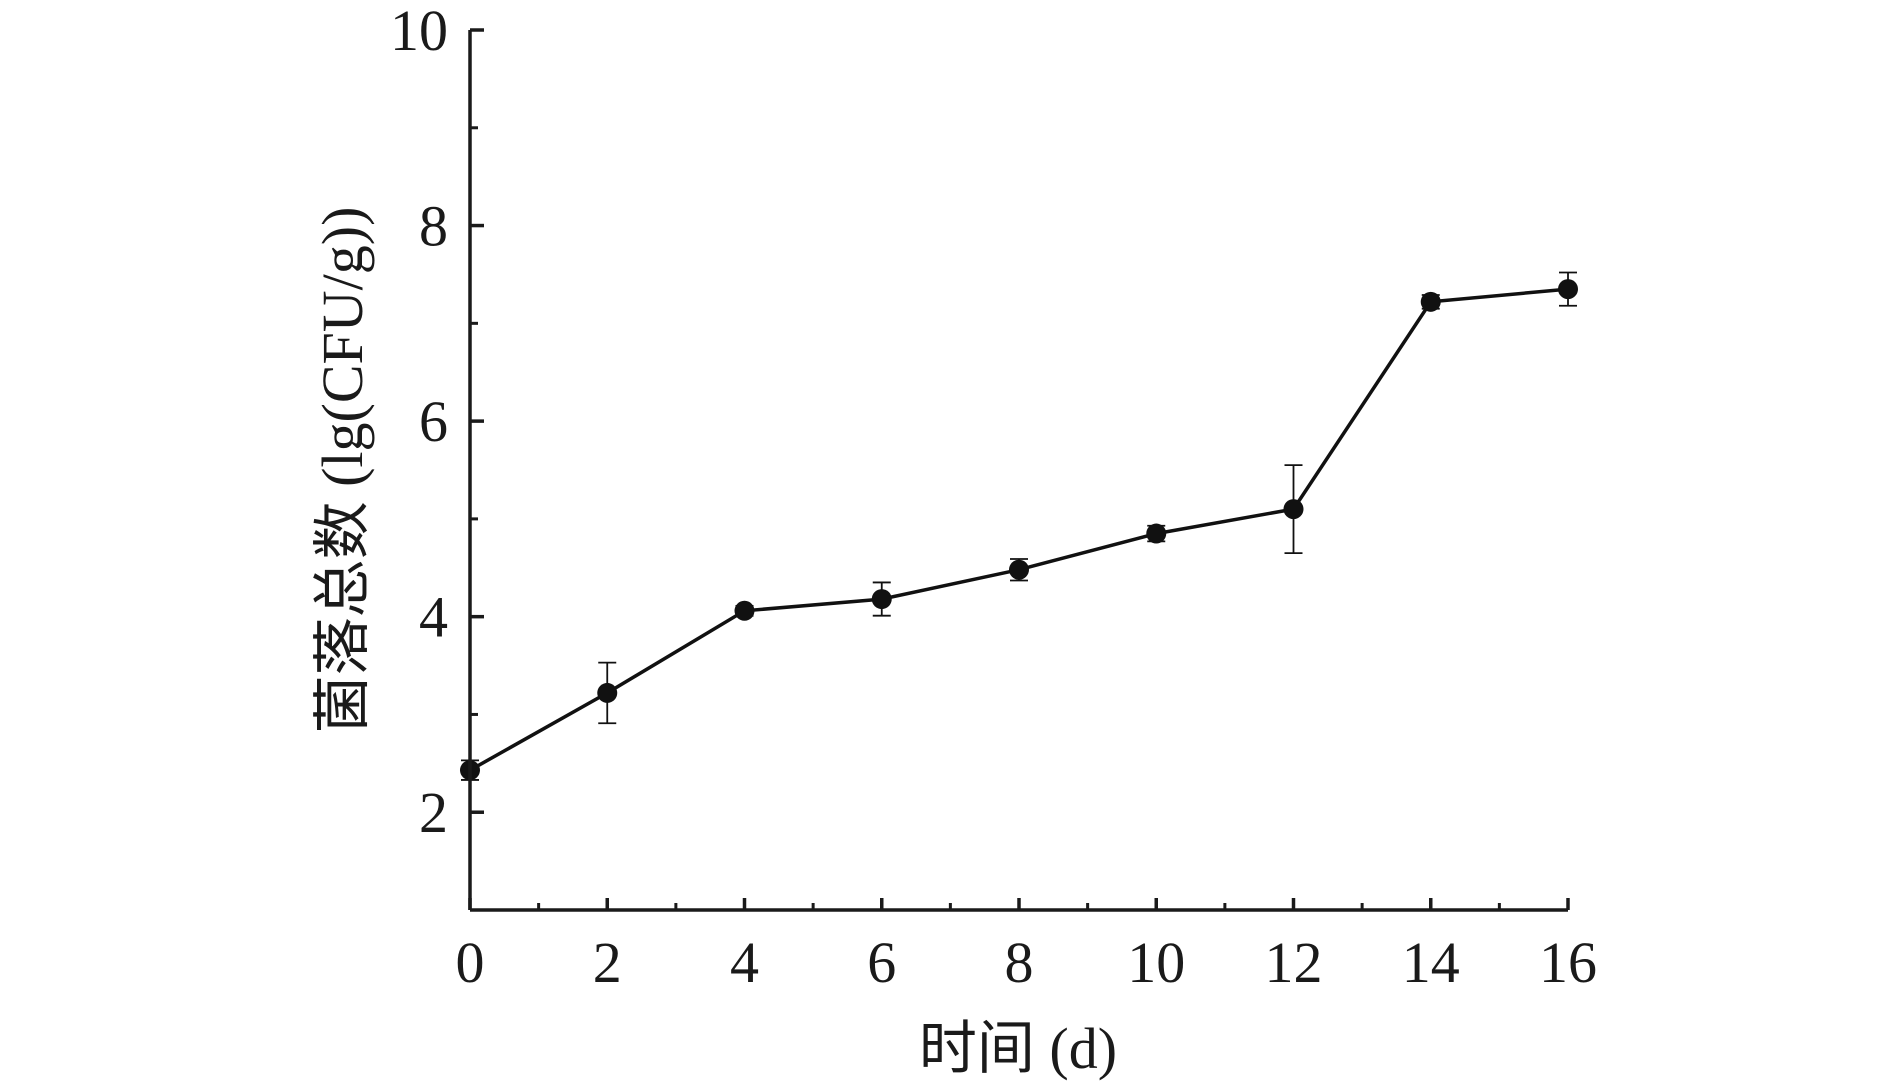 The height and width of the screenshot is (1081, 1890). Describe the element at coordinates (1431, 962) in the screenshot. I see `x-tick-label: 14` at that location.